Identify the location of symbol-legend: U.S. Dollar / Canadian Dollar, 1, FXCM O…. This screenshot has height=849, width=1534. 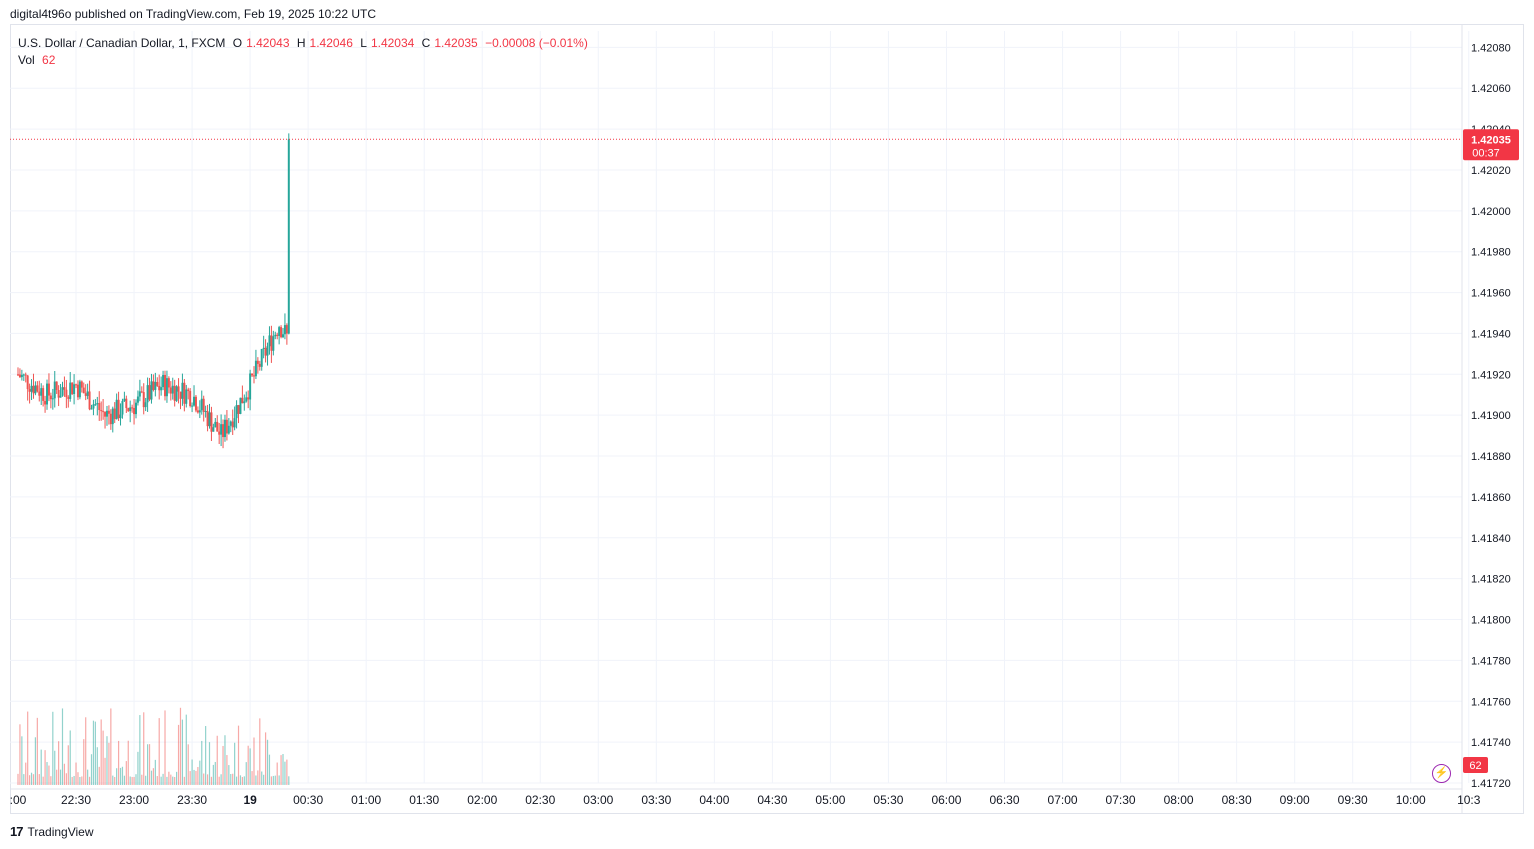
(303, 52).